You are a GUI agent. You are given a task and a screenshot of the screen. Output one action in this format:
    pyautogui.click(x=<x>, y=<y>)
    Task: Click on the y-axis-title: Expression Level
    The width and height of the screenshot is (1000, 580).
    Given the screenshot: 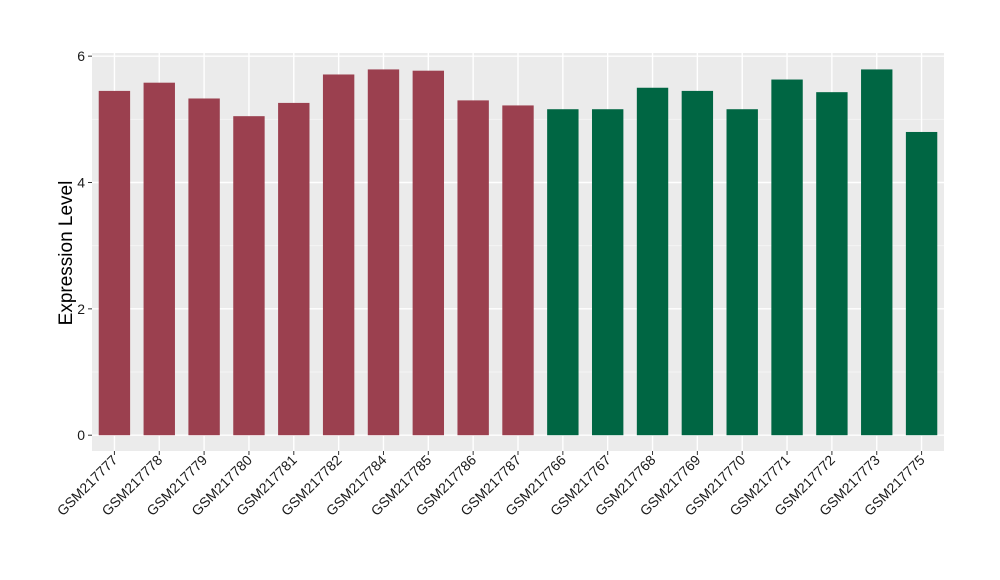 What is the action you would take?
    pyautogui.click(x=66, y=253)
    